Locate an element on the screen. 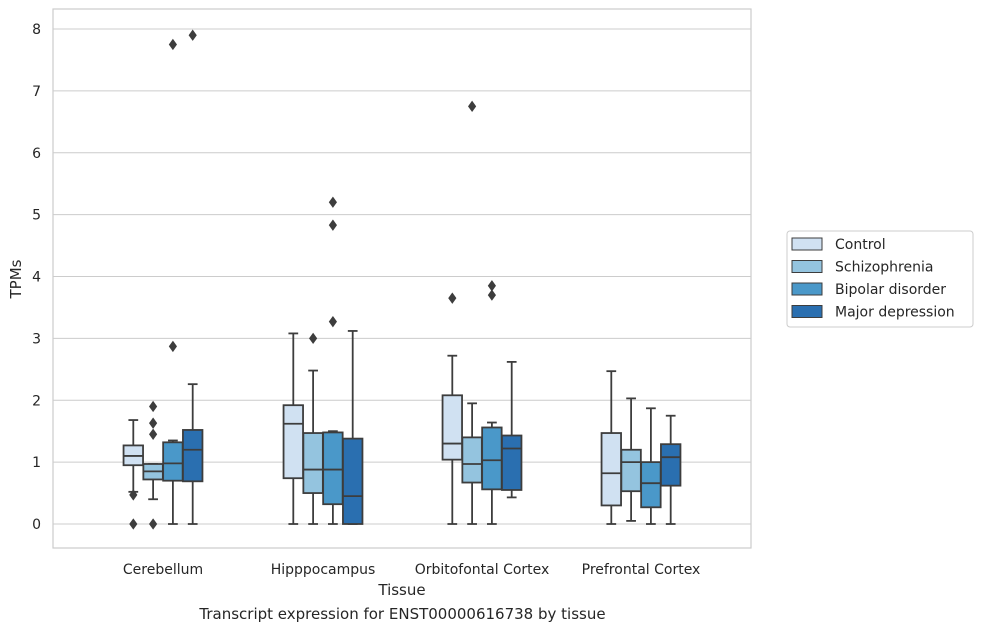 This screenshot has height=634, width=983. y-tick-label: 5 is located at coordinates (36, 216).